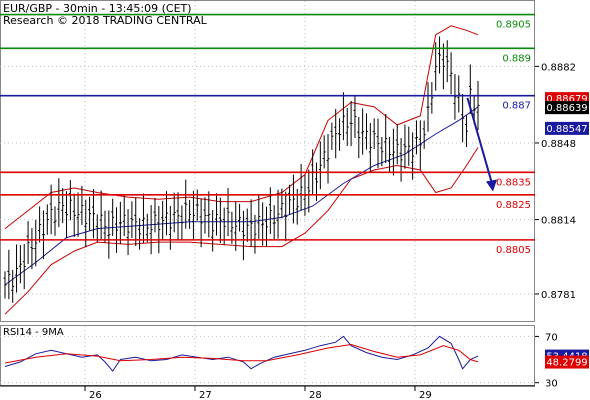 This screenshot has width=590, height=400. Describe the element at coordinates (33, 332) in the screenshot. I see `rsi-panel-title: RSI14 - 9MA` at that location.